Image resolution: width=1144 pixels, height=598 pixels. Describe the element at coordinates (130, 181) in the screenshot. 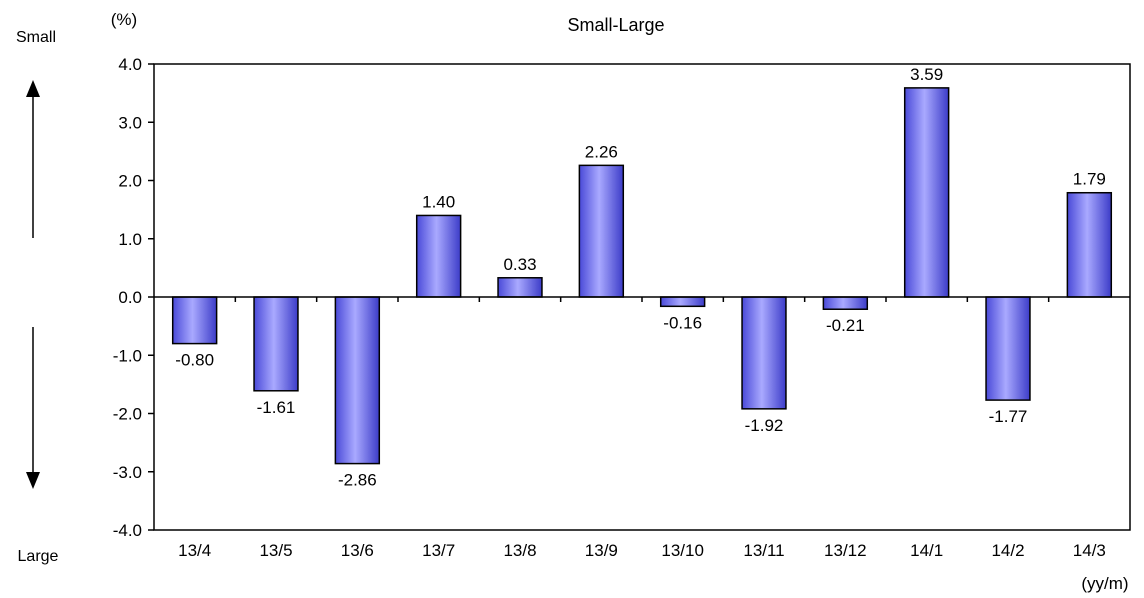

I see `y-tick-label: 2.0` at that location.